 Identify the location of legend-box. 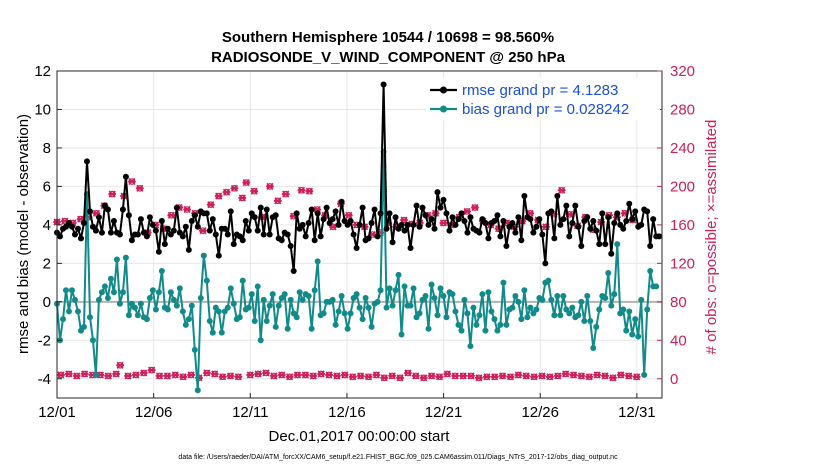
(543, 99).